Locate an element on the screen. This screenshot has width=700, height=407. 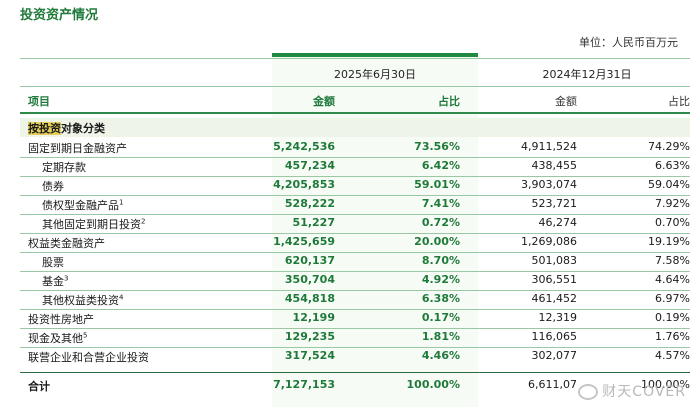
unit-label: 单位：人民币百万元 is located at coordinates (628, 42).